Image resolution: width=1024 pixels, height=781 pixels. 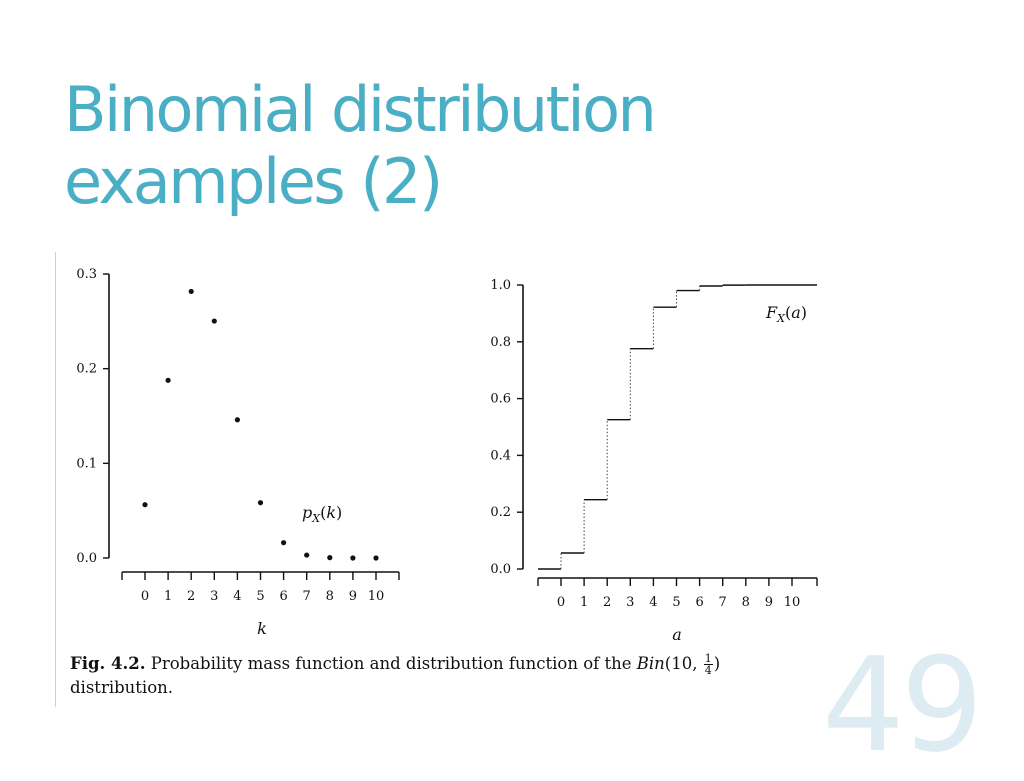 I want to click on pmf-x-tick-label: 3, so click(x=214, y=596).